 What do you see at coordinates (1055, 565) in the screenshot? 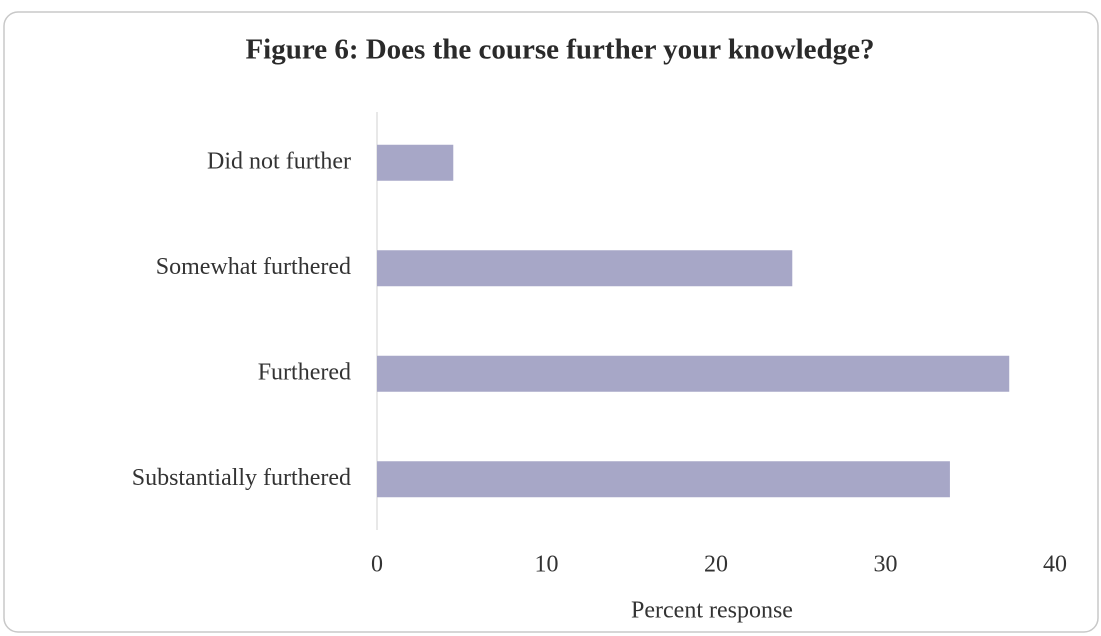
I see `x-tick-label: 40` at bounding box center [1055, 565].